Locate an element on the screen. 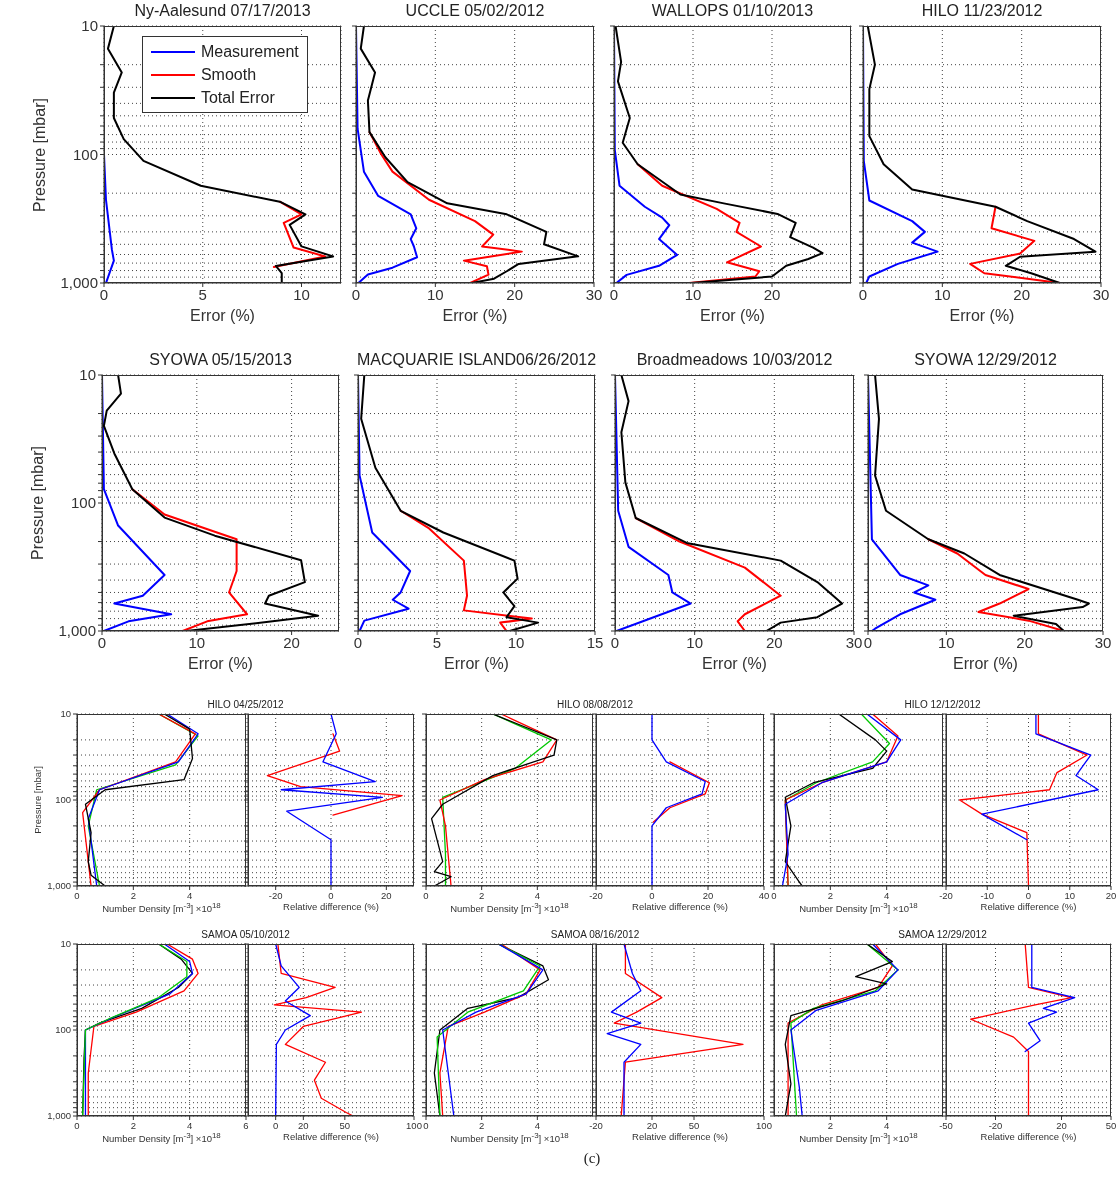 This screenshot has height=1177, width=1117. x-tick-label: 6 is located at coordinates (246, 1125).